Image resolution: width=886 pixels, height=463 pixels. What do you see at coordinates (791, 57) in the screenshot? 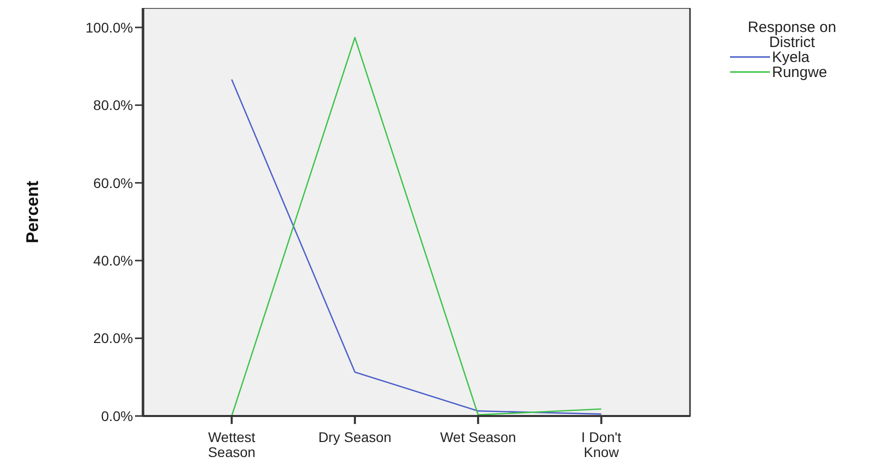
I see `legend-label: Kyela` at bounding box center [791, 57].